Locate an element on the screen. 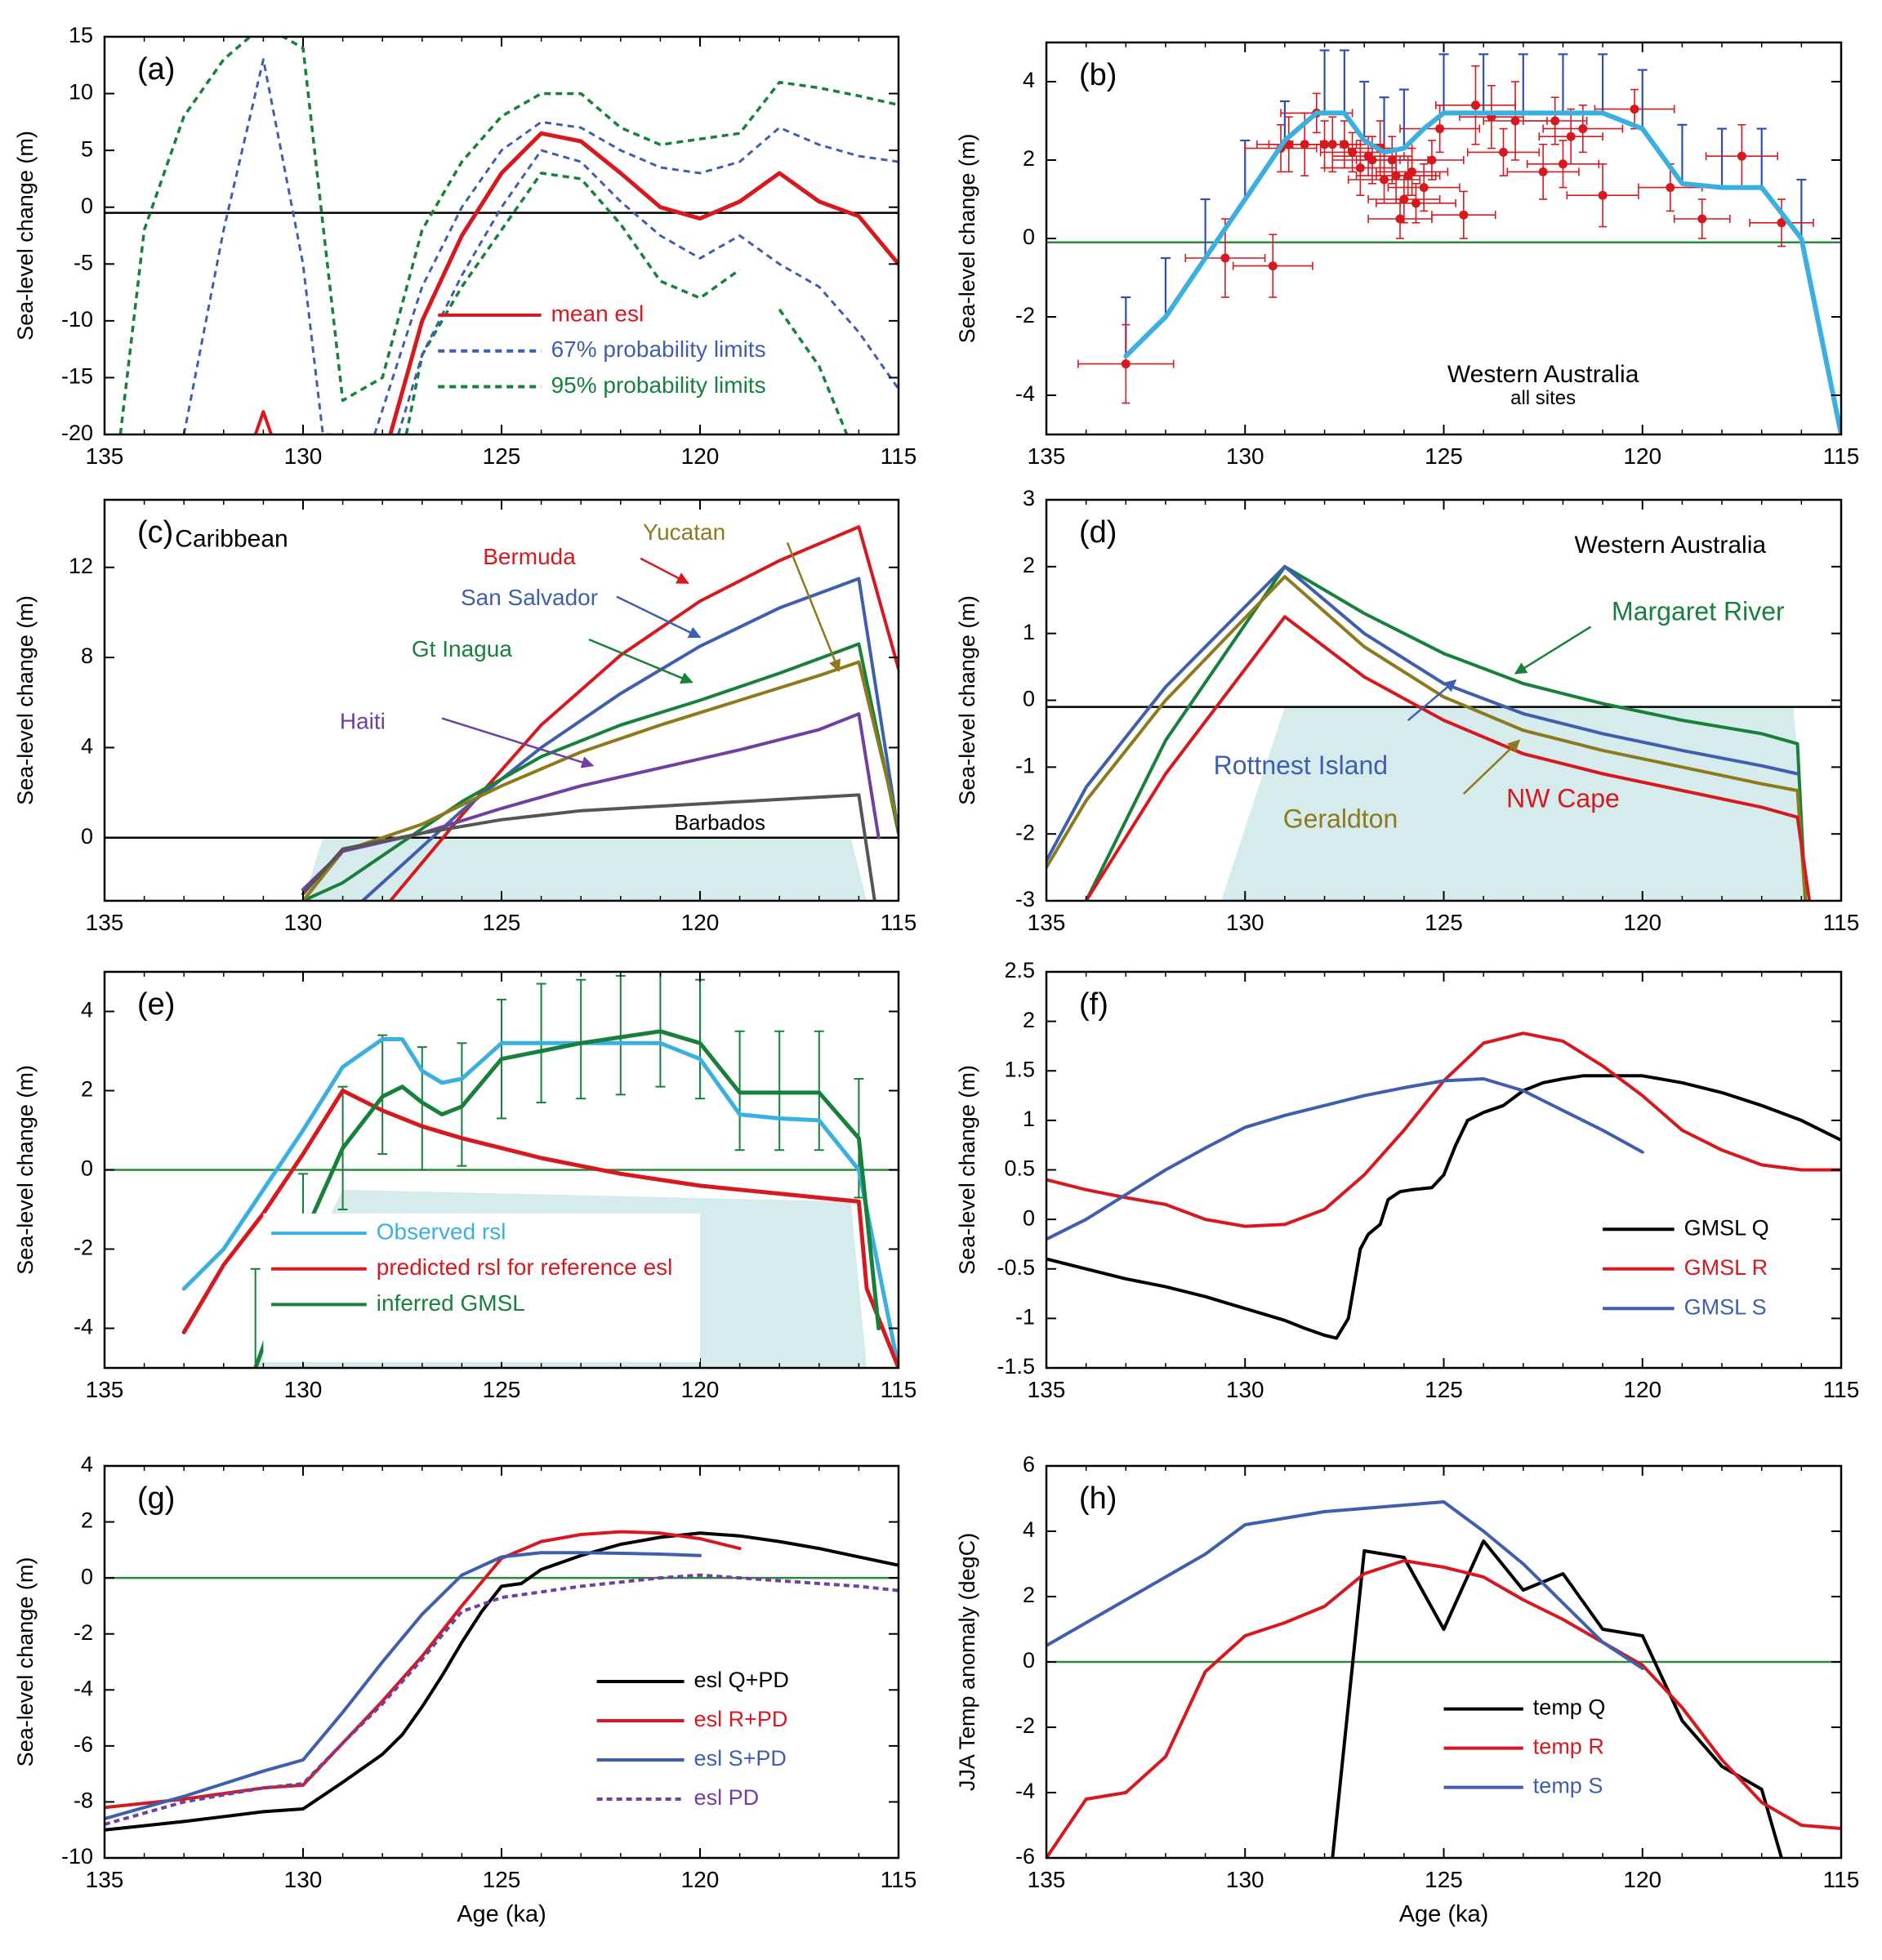 The width and height of the screenshot is (1882, 1960). annotation-label: San Salvador is located at coordinates (529, 597).